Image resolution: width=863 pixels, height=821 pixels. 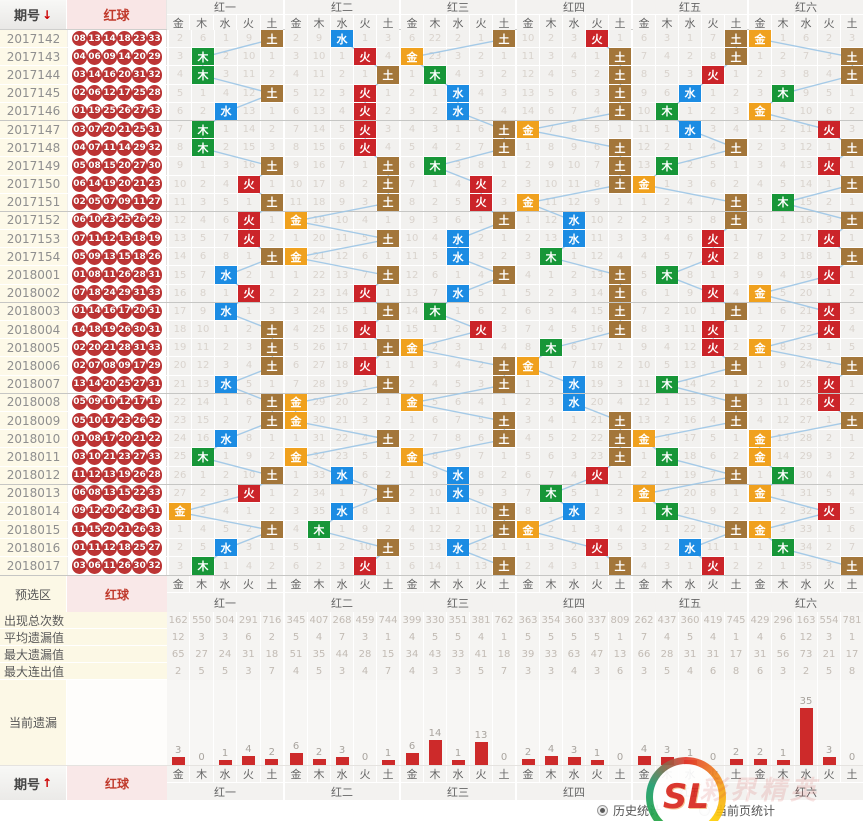 I want to click on red-ball: 11, so click(x=109, y=147).